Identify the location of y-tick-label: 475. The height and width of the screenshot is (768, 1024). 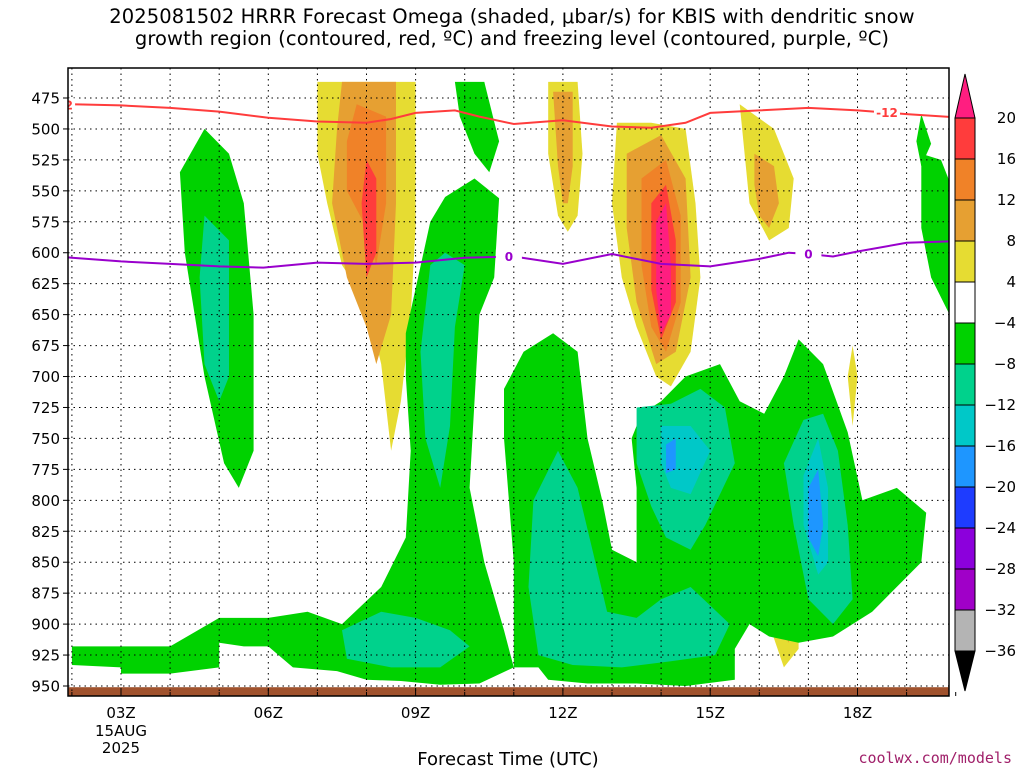
(45, 99).